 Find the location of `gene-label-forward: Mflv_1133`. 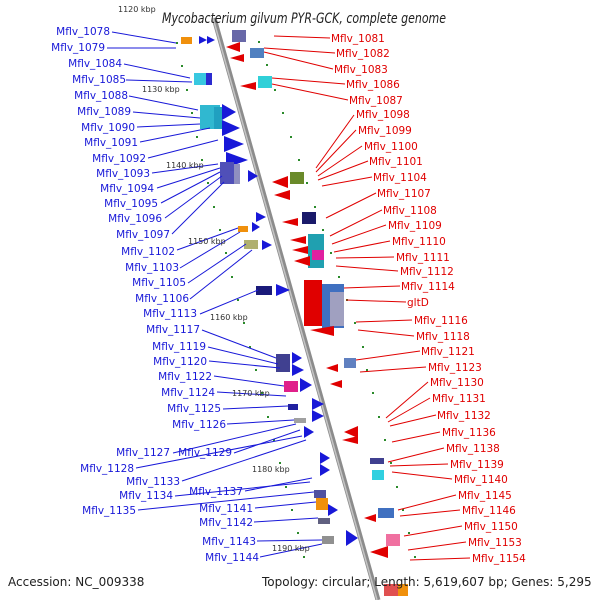

gene-label-forward: Mflv_1133 is located at coordinates (153, 482).